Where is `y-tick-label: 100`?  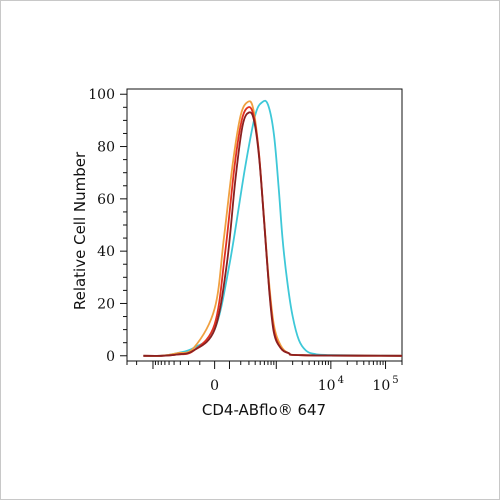
y-tick-label: 100 is located at coordinates (101, 95).